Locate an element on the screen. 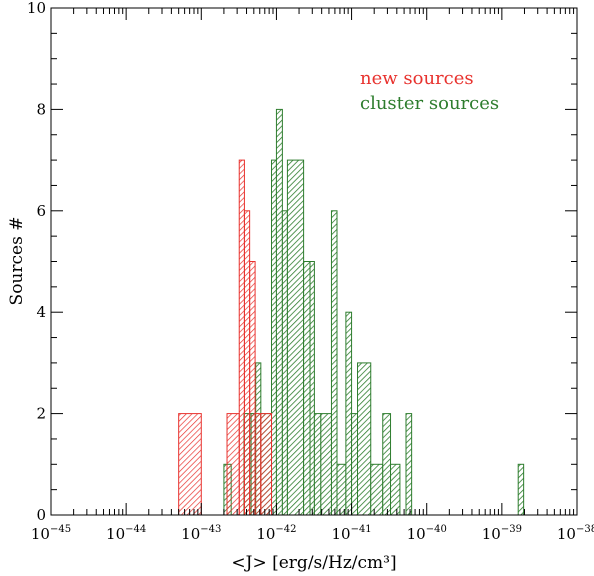  x-tick-label: 10−44 is located at coordinates (126, 533).